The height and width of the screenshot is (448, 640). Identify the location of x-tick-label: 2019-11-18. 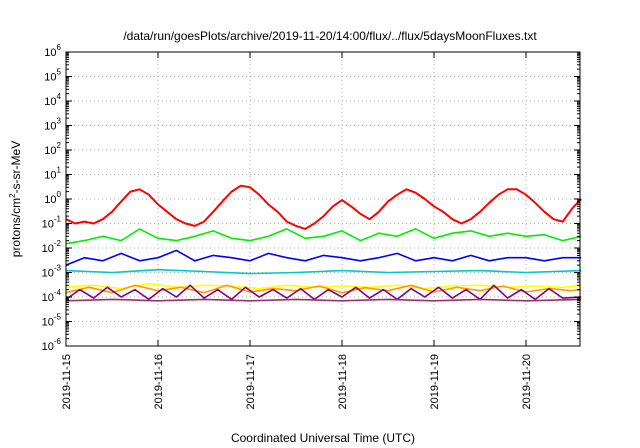
(343, 381).